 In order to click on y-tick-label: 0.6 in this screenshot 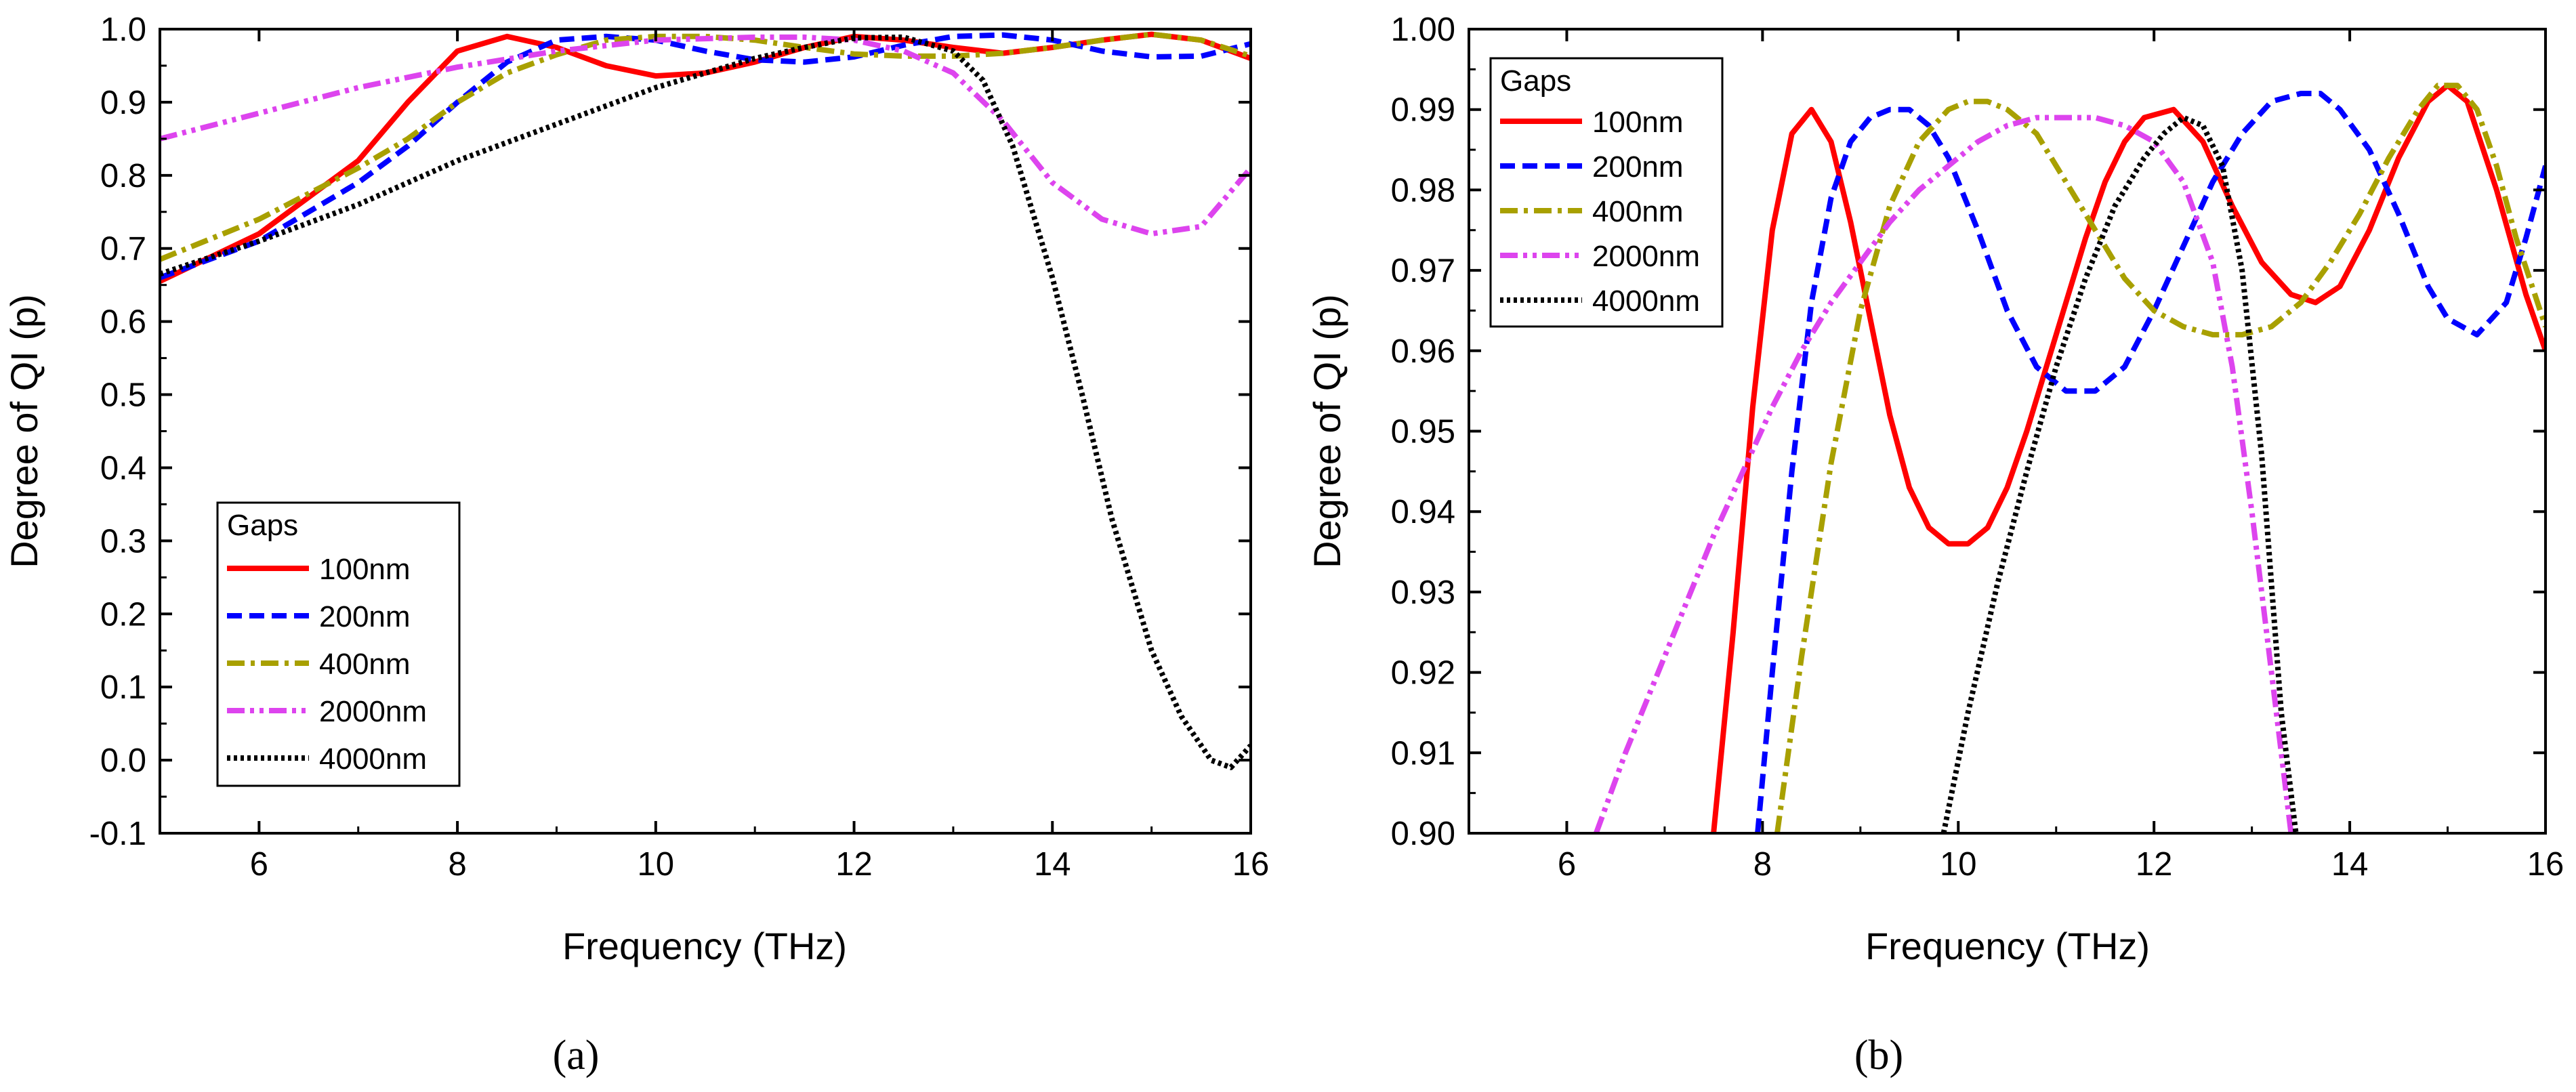, I will do `click(123, 322)`.